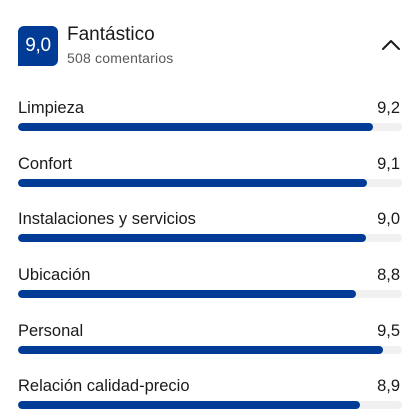  Describe the element at coordinates (388, 163) in the screenshot. I see `category-score: 9,1` at that location.